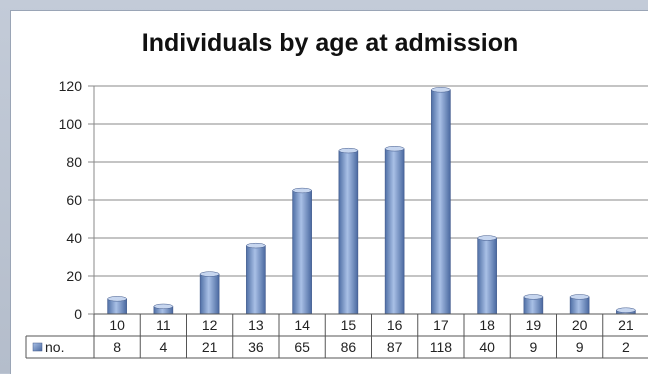 Image resolution: width=648 pixels, height=374 pixels. What do you see at coordinates (210, 325) in the screenshot?
I see `x-category-label: 12` at bounding box center [210, 325].